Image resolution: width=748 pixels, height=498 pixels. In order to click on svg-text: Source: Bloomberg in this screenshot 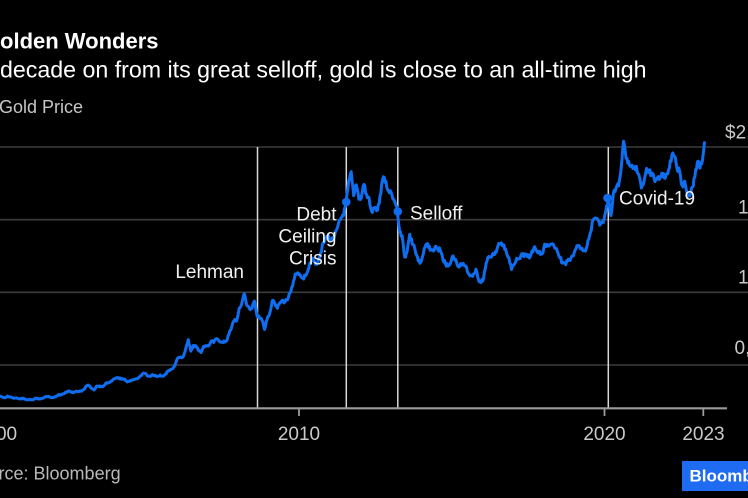, I will do `click(60, 474)`.